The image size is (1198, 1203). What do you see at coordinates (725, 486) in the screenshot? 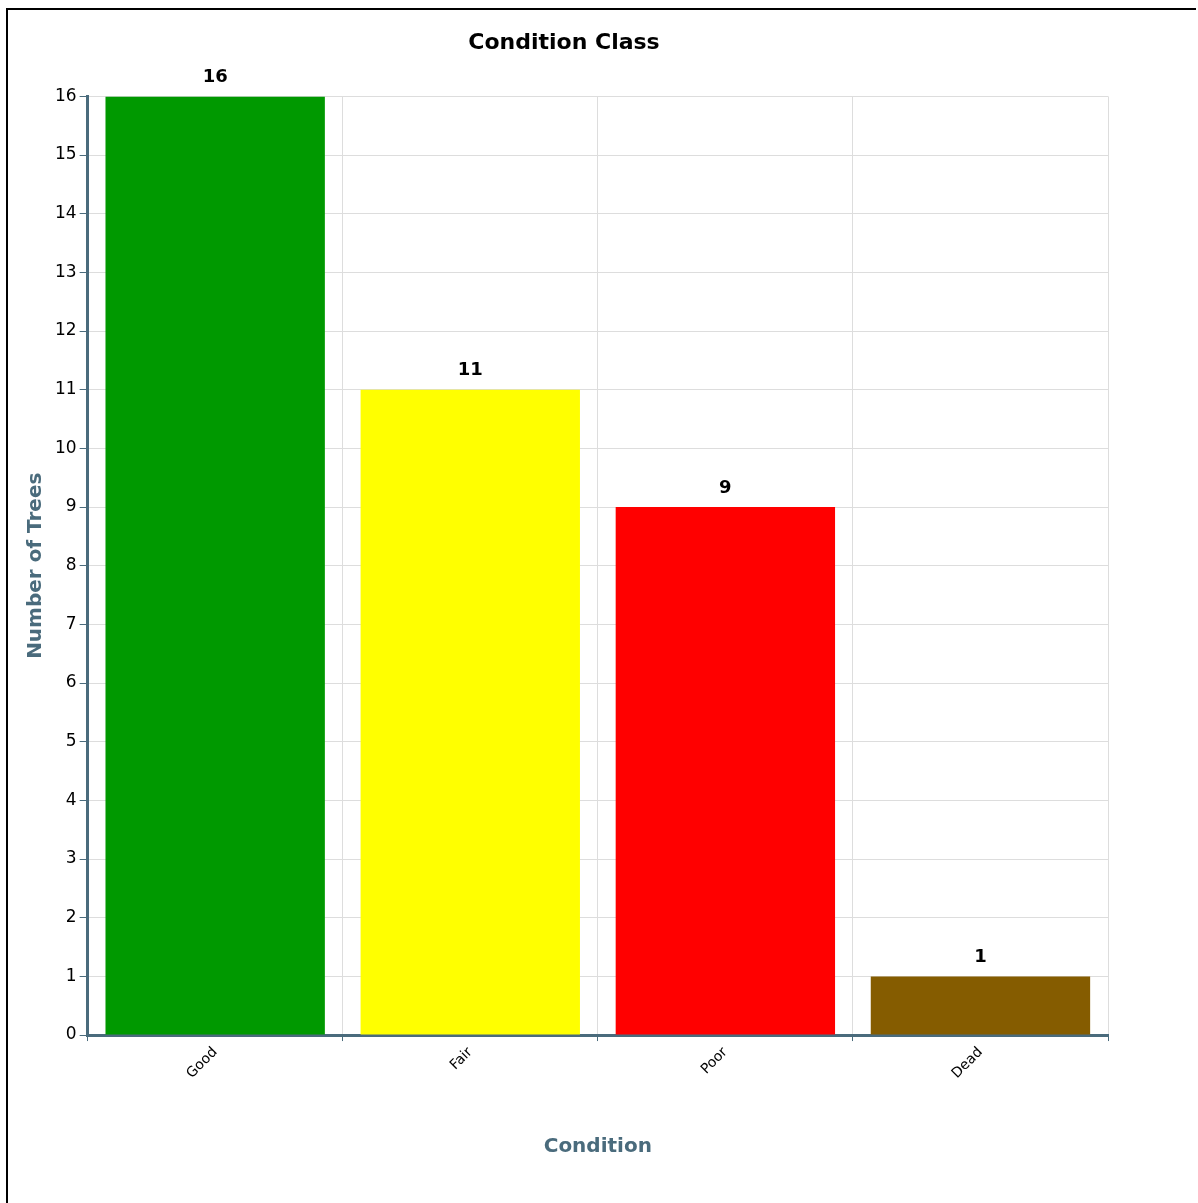
I see `data-label: 9` at bounding box center [725, 486].